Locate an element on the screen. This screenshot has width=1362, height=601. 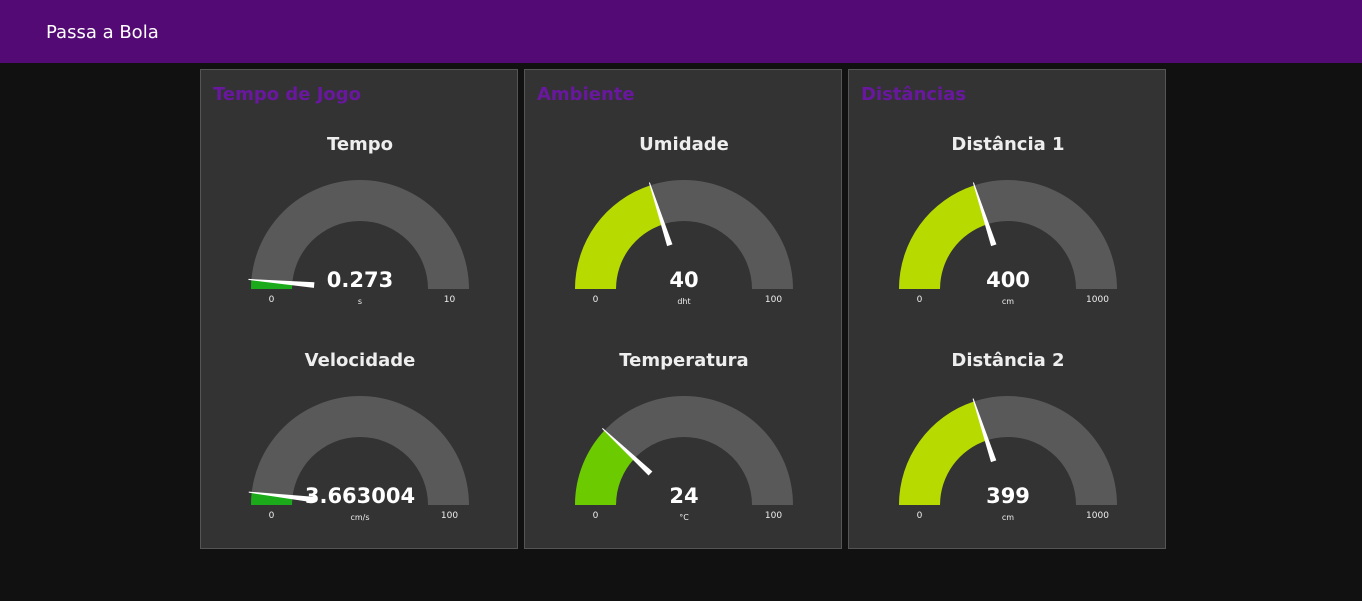
group-title: Ambiente is located at coordinates (586, 94).